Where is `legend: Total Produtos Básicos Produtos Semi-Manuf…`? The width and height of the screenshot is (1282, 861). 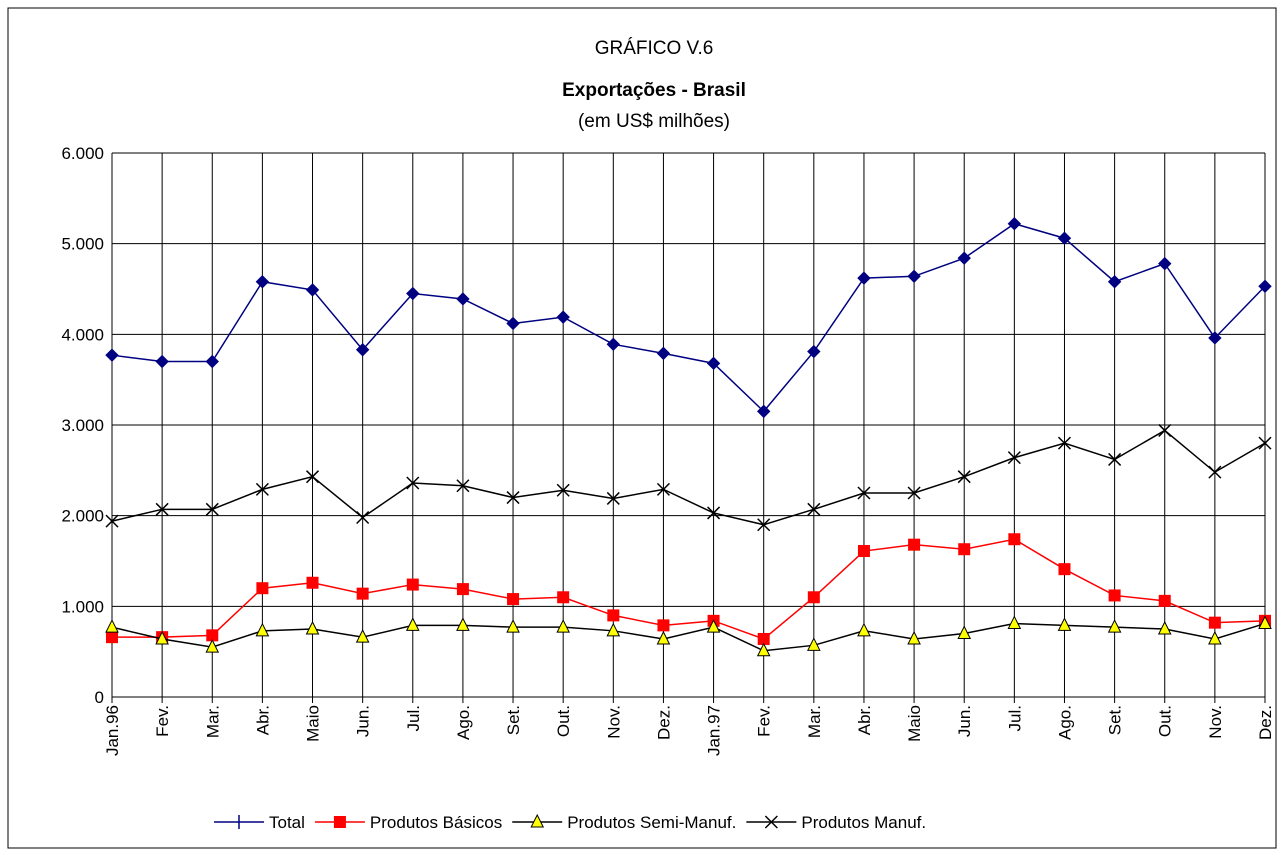
legend: Total Produtos Básicos Produtos Semi-Manuf… is located at coordinates (570, 822).